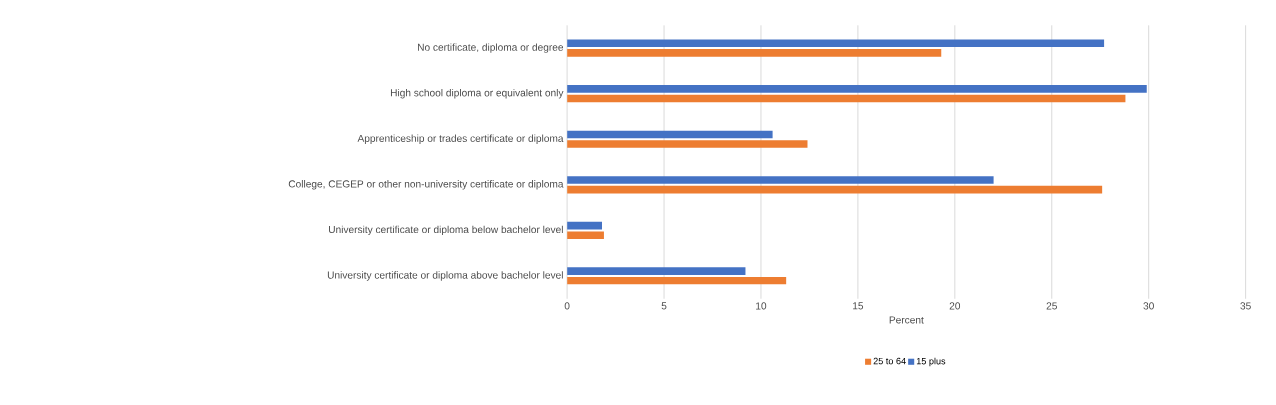 This screenshot has height=405, width=1276. Describe the element at coordinates (446, 230) in the screenshot. I see `y-tick-label: University certificate or diploma below bachelor level` at that location.